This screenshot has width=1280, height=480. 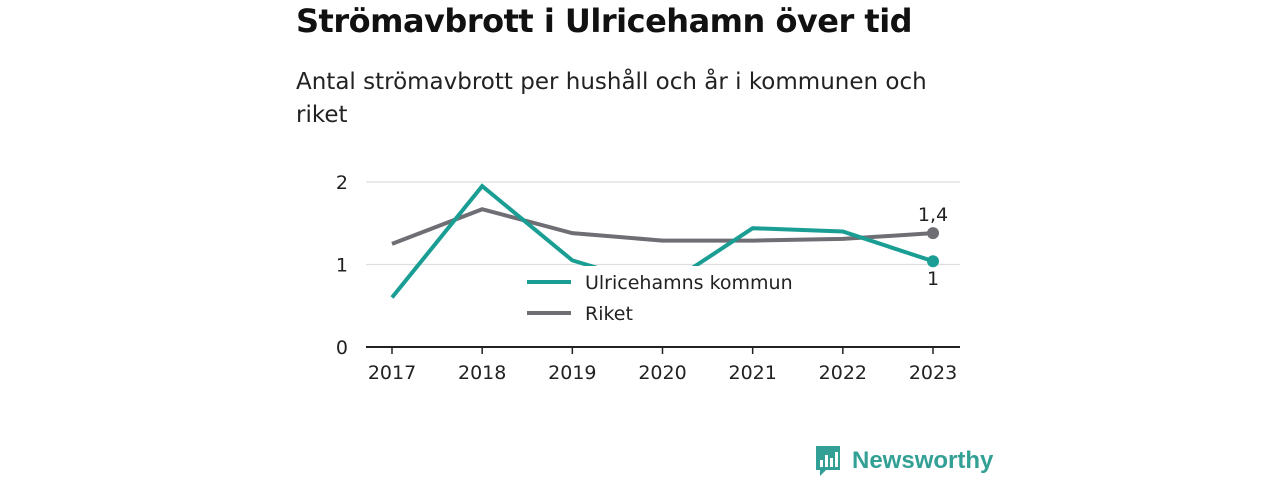 I want to click on brand-logo: Newsworthy, so click(x=903, y=461).